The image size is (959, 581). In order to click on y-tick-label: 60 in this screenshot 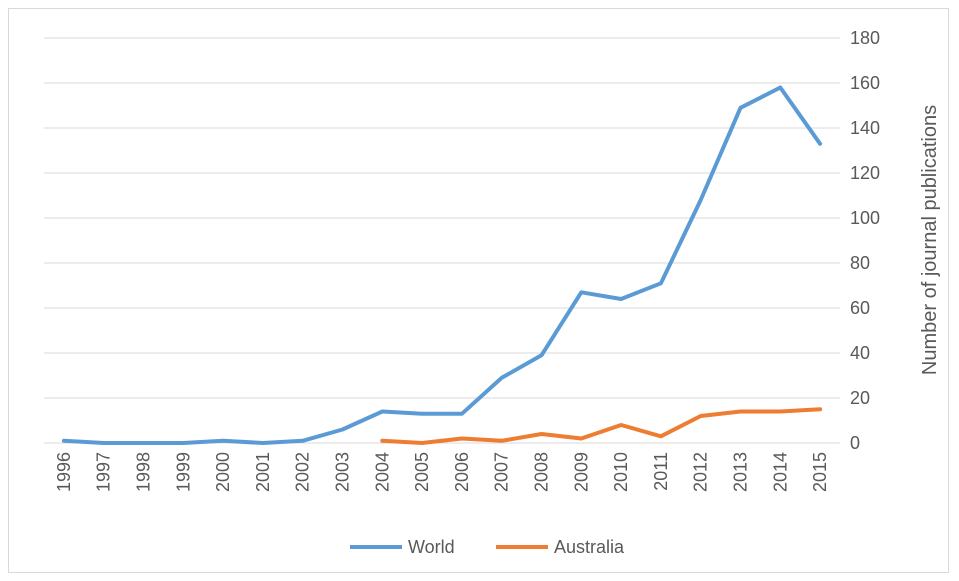, I will do `click(860, 308)`.